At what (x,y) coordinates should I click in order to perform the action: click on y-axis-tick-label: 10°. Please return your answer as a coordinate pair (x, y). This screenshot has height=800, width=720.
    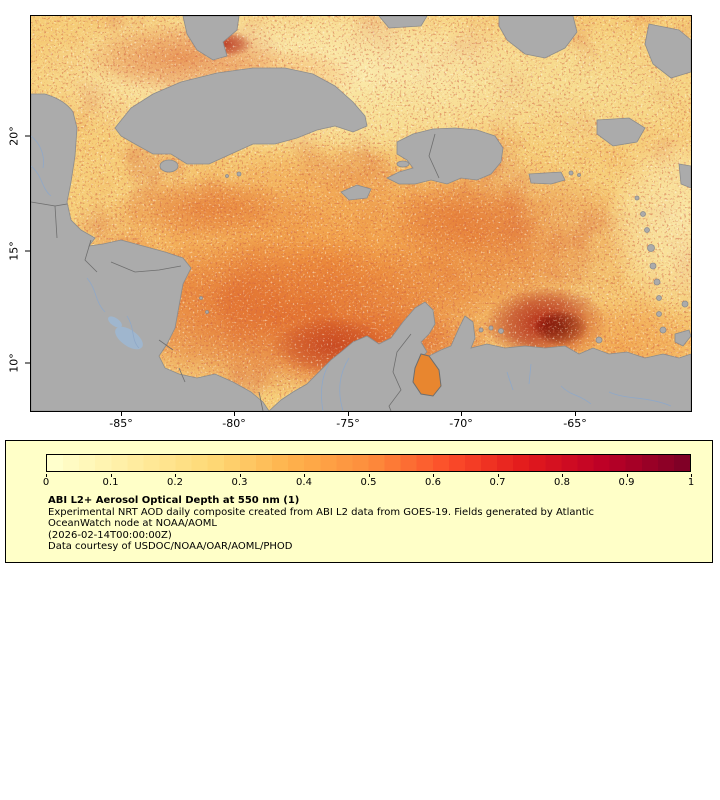
    Looking at the image, I should click on (14, 363).